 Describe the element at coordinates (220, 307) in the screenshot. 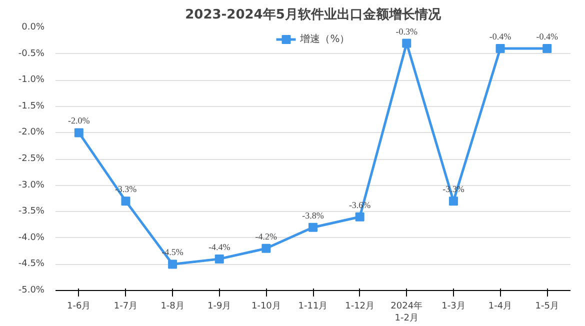

I see `x-tick-label: 1-9月` at that location.